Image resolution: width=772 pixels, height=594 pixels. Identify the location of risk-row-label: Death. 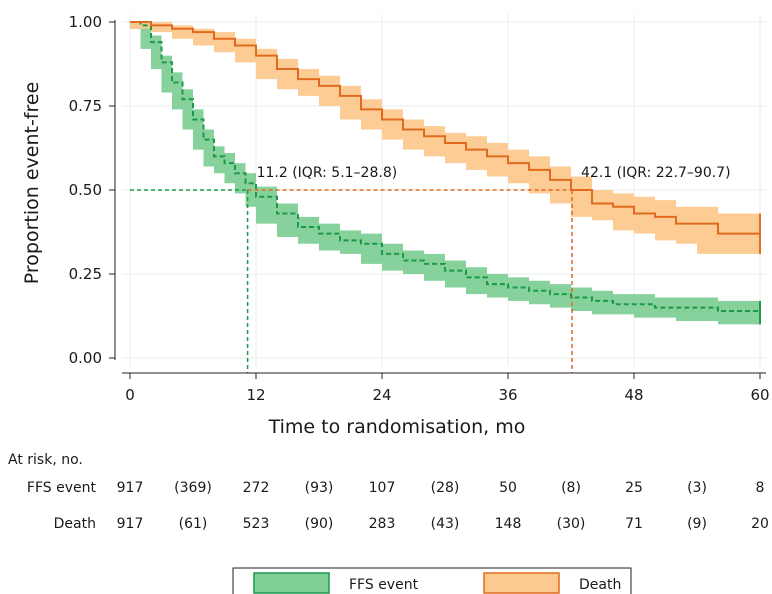
(75, 524).